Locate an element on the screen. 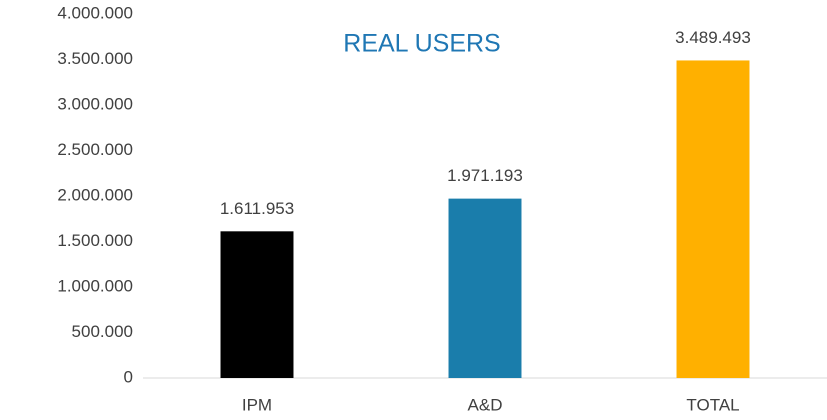  y-tick-label: 500.000 is located at coordinates (102, 331).